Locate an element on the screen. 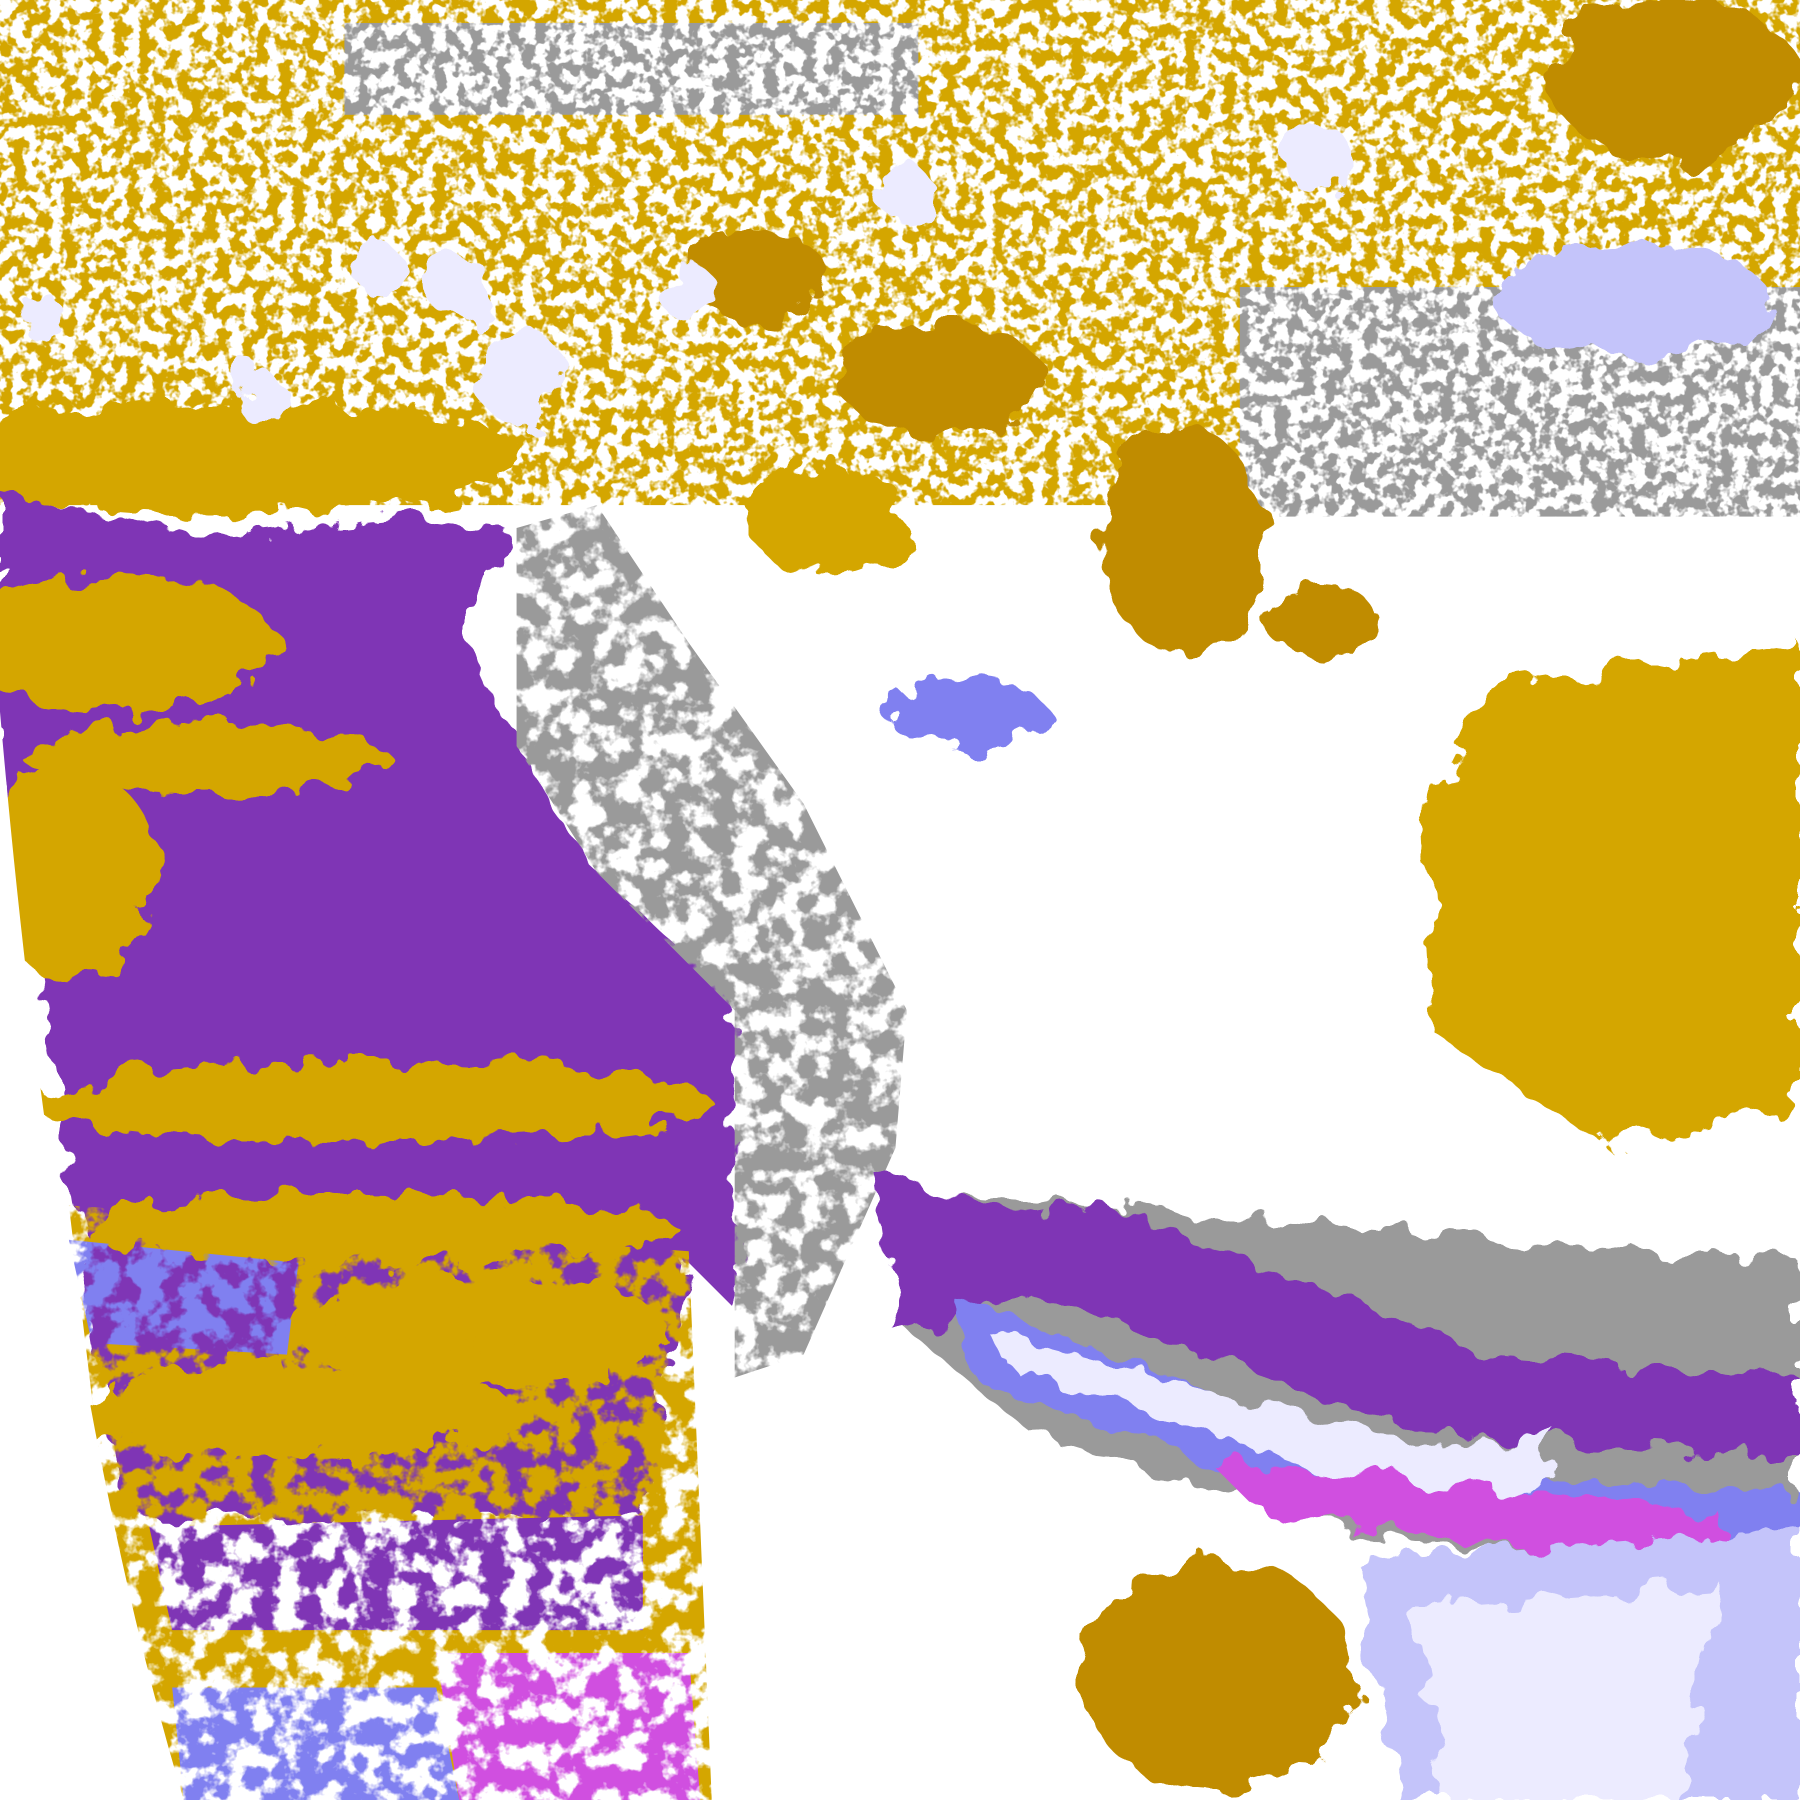  off-disk-space is located at coordinates (92, 1255).